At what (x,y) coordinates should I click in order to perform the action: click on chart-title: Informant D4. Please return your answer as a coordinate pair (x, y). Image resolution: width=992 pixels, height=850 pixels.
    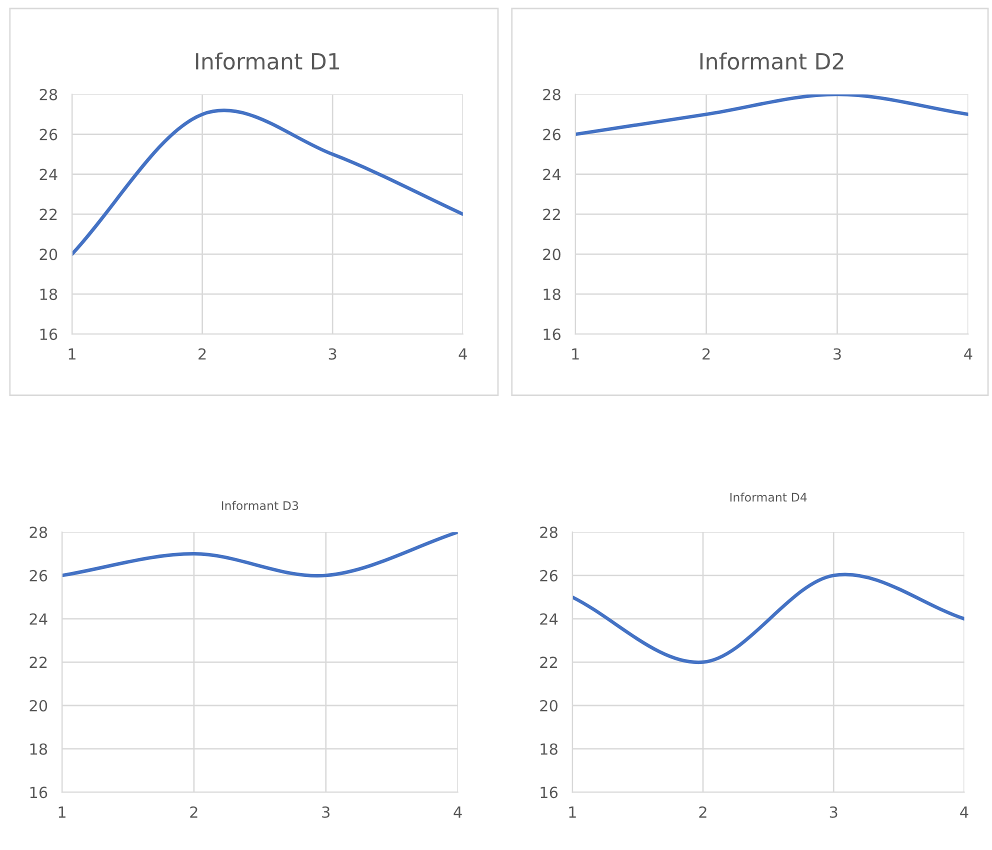
    Looking at the image, I should click on (768, 497).